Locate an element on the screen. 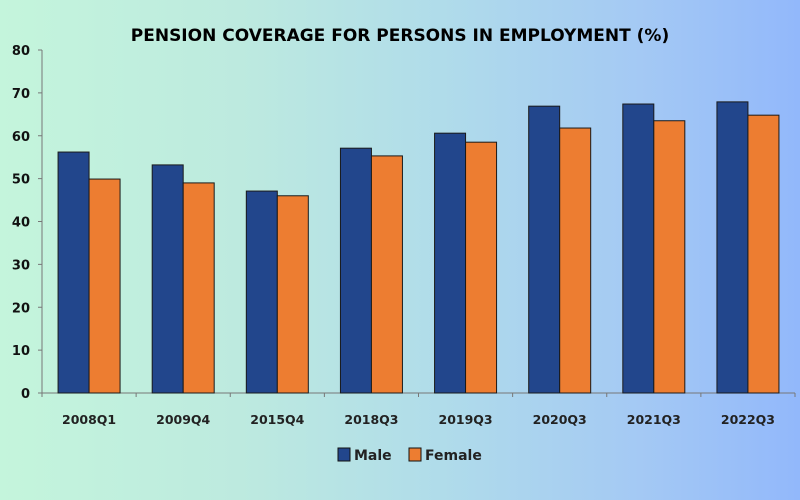 Image resolution: width=800 pixels, height=500 pixels. bar-male-2022Q3 is located at coordinates (732, 247).